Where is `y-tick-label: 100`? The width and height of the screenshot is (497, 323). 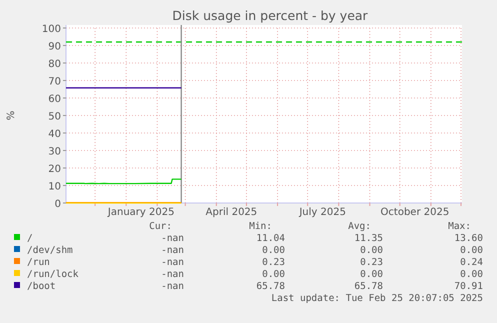 y-tick-label: 100 is located at coordinates (51, 29).